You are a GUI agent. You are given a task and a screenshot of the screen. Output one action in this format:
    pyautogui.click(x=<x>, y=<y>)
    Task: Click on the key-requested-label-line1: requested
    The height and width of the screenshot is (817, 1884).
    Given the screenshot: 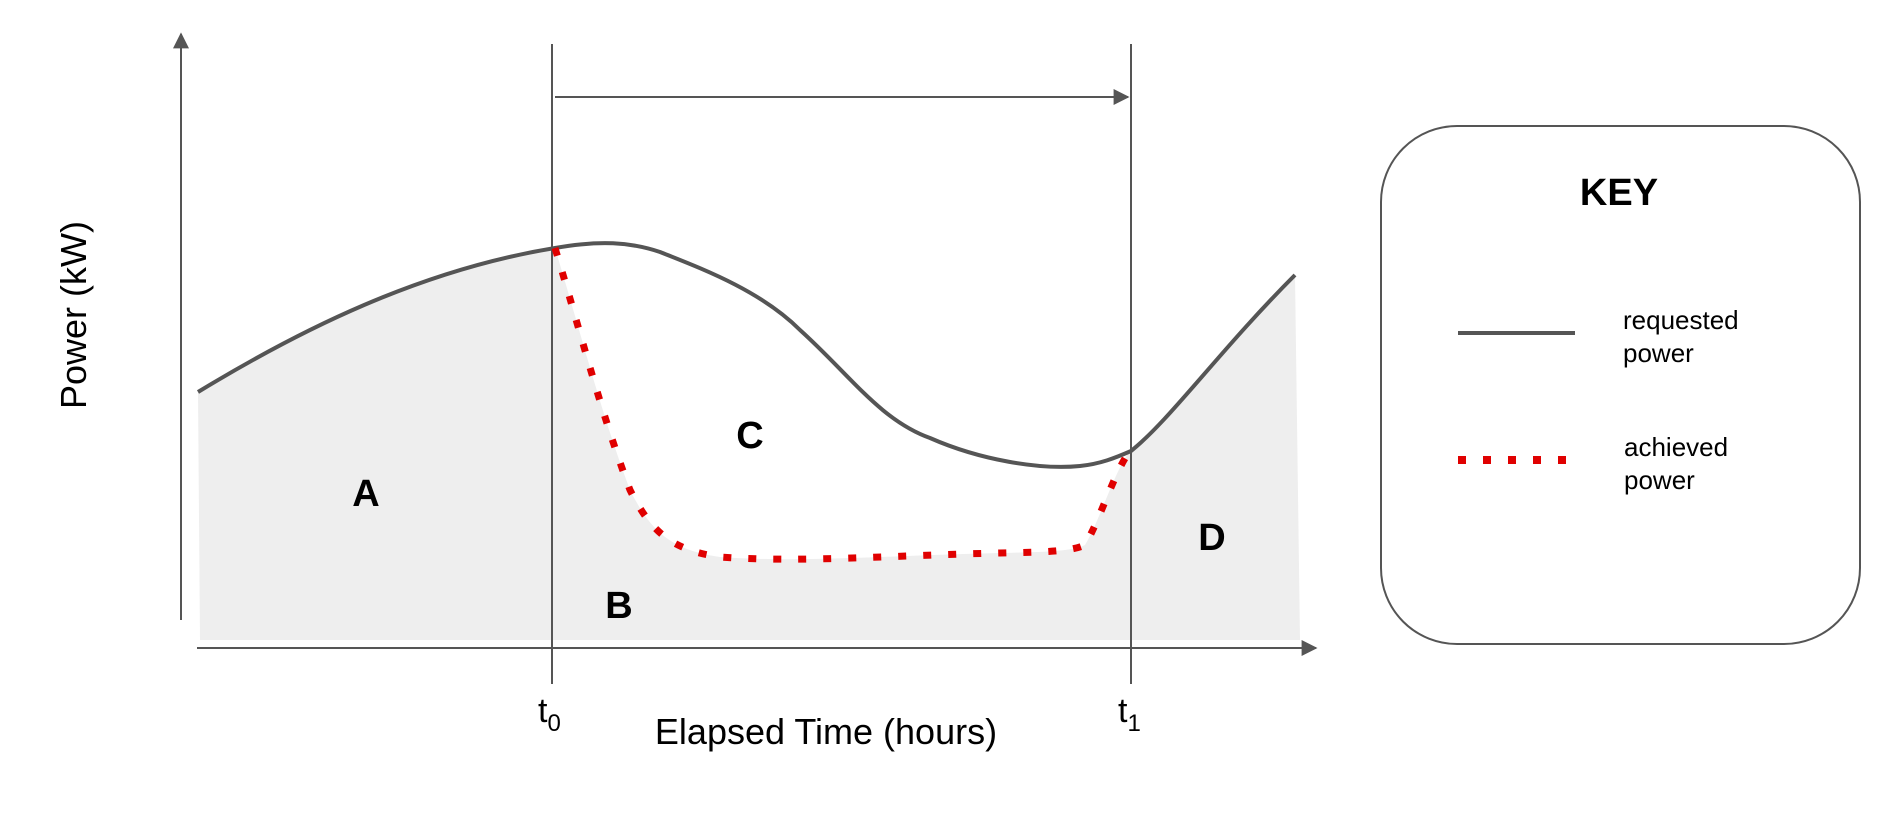 What is the action you would take?
    pyautogui.click(x=1681, y=320)
    